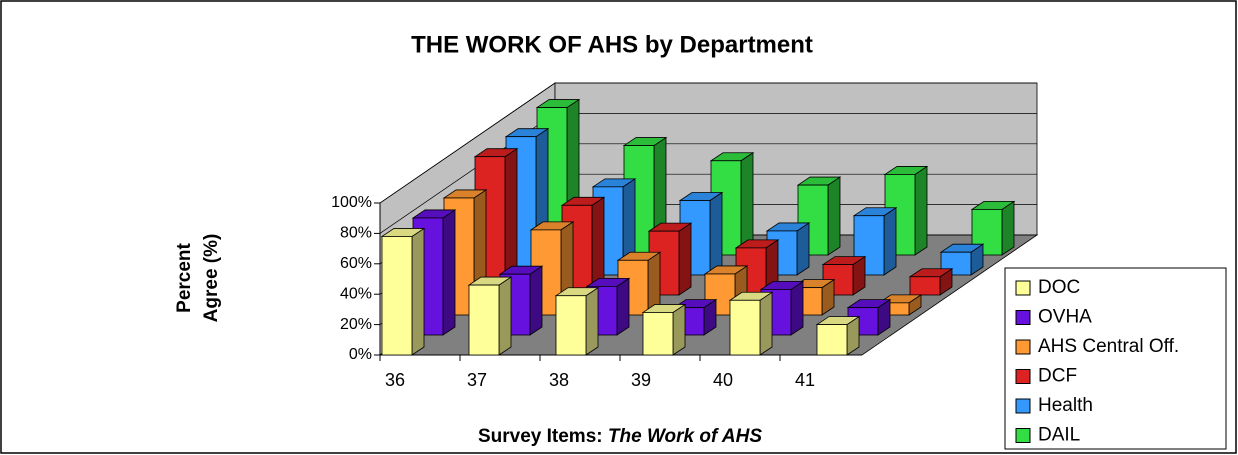  What do you see at coordinates (612, 44) in the screenshot?
I see `chart-title: THE WORK OF AHS by Department` at bounding box center [612, 44].